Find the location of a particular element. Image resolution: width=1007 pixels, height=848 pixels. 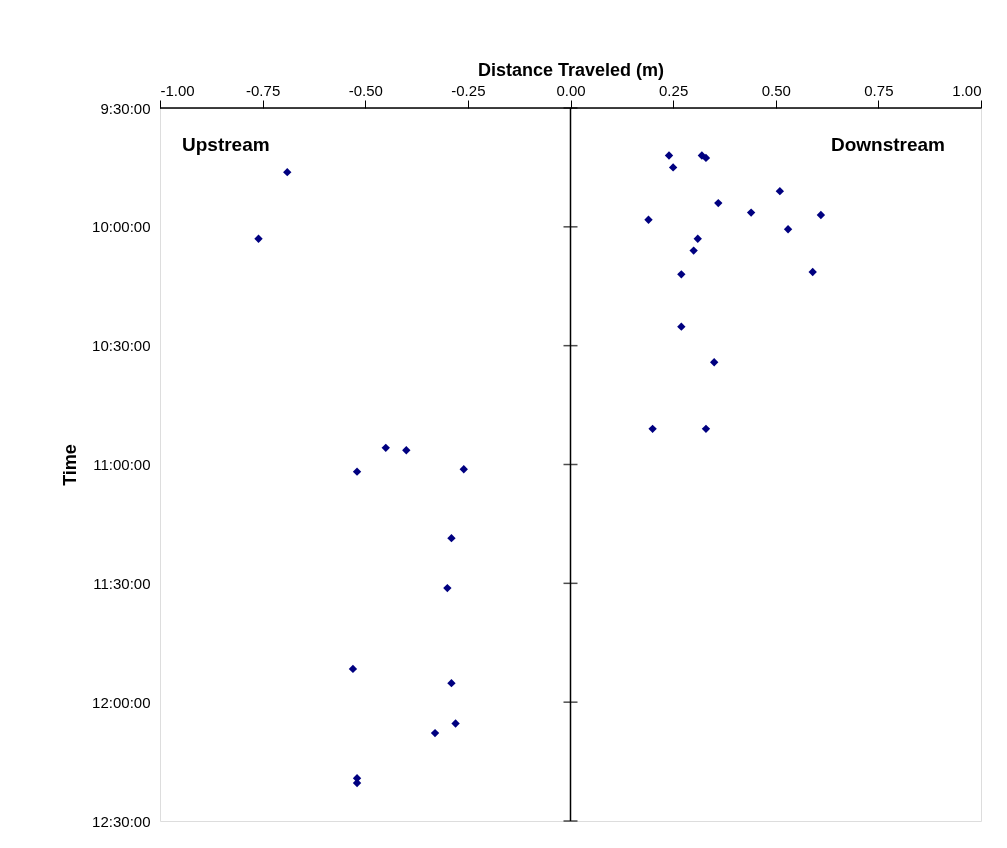

x-tick-label: -0.25 is located at coordinates (468, 90).